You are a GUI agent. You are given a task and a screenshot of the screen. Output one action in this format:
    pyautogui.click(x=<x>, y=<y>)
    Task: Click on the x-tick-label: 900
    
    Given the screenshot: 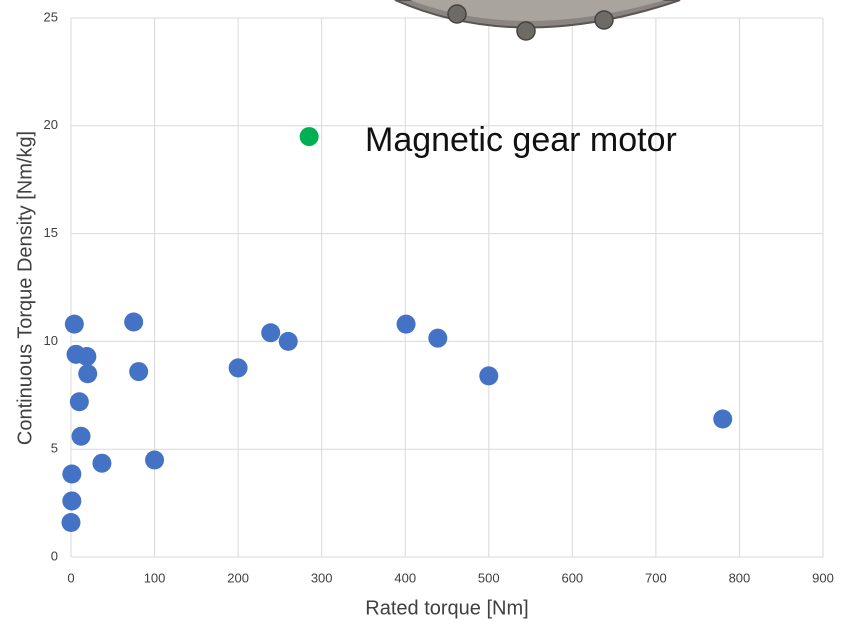 What is the action you would take?
    pyautogui.click(x=823, y=577)
    